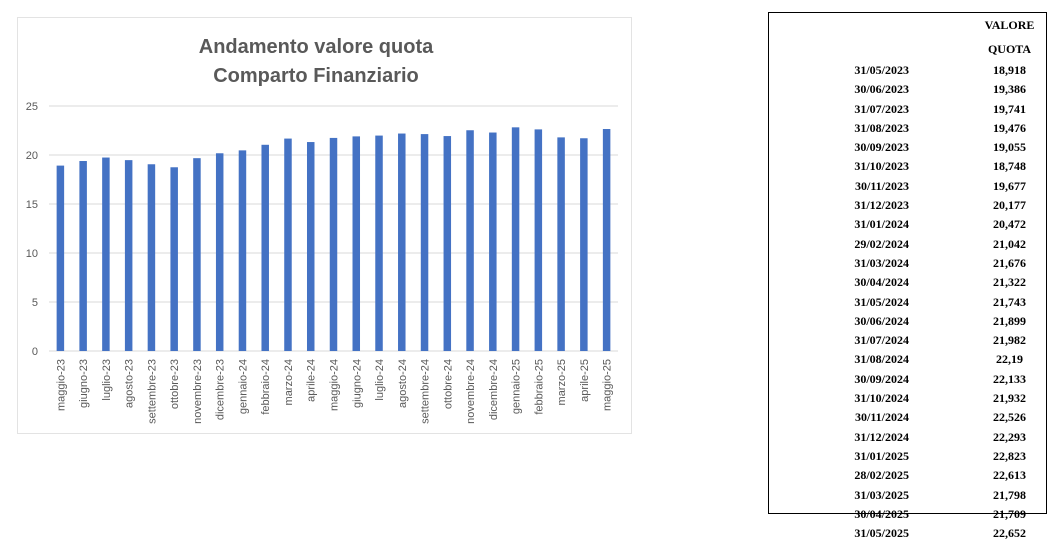  I want to click on row-value: 22,19, so click(1009, 359).